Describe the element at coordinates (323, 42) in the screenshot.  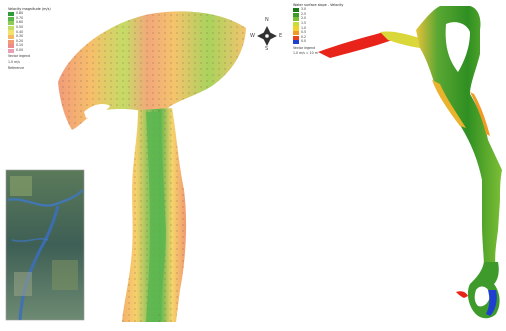
I see `legend-right-entry: 0.0` at that location.